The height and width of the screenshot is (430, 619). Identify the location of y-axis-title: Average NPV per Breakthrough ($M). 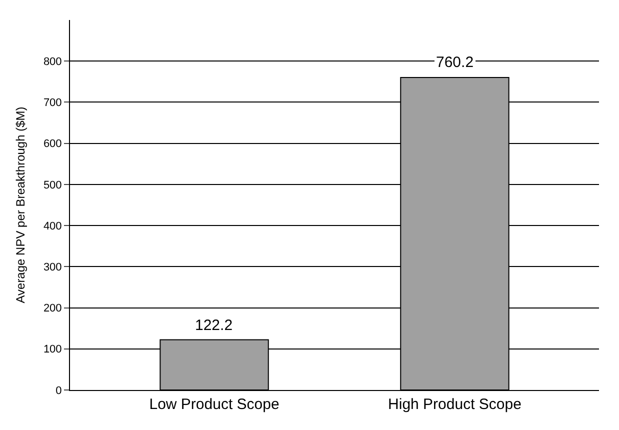
(21, 205).